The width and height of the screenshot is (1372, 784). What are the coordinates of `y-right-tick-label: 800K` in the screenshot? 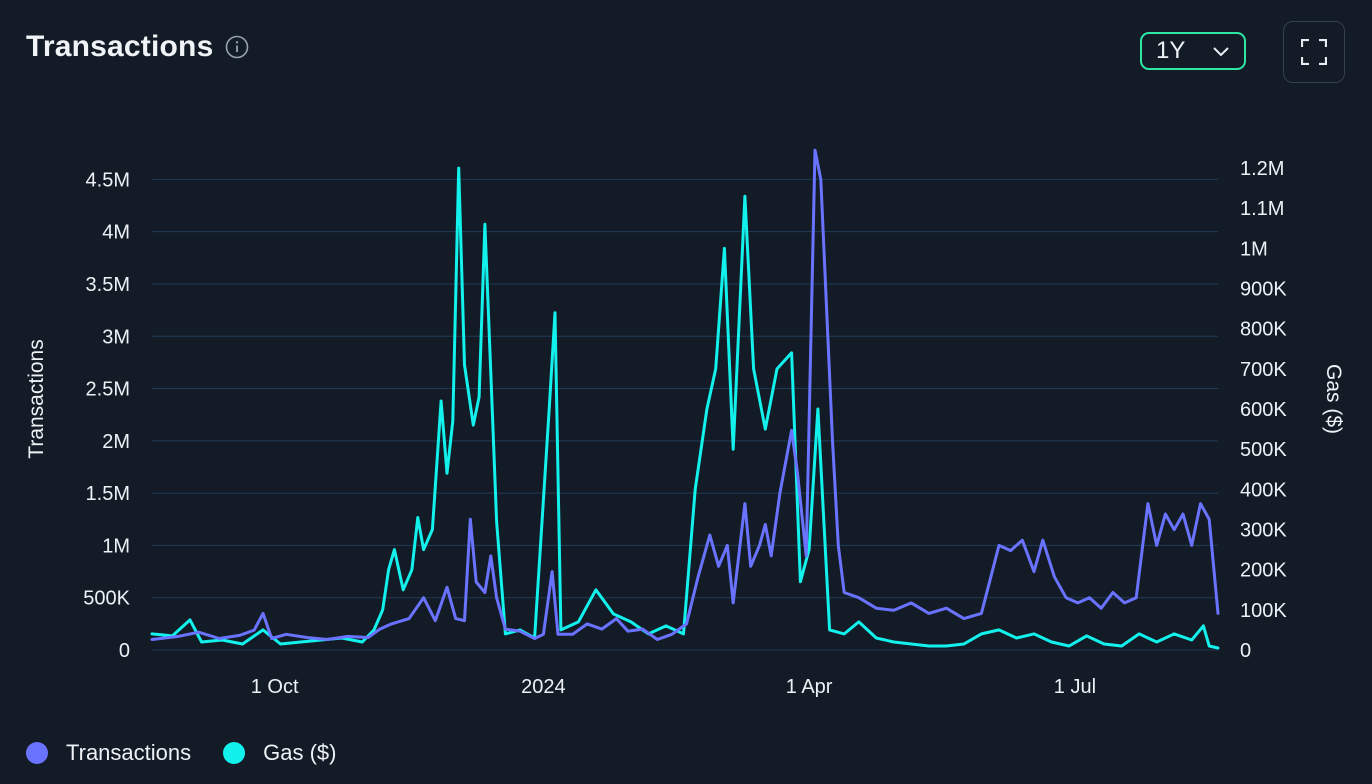 It's located at (1263, 330).